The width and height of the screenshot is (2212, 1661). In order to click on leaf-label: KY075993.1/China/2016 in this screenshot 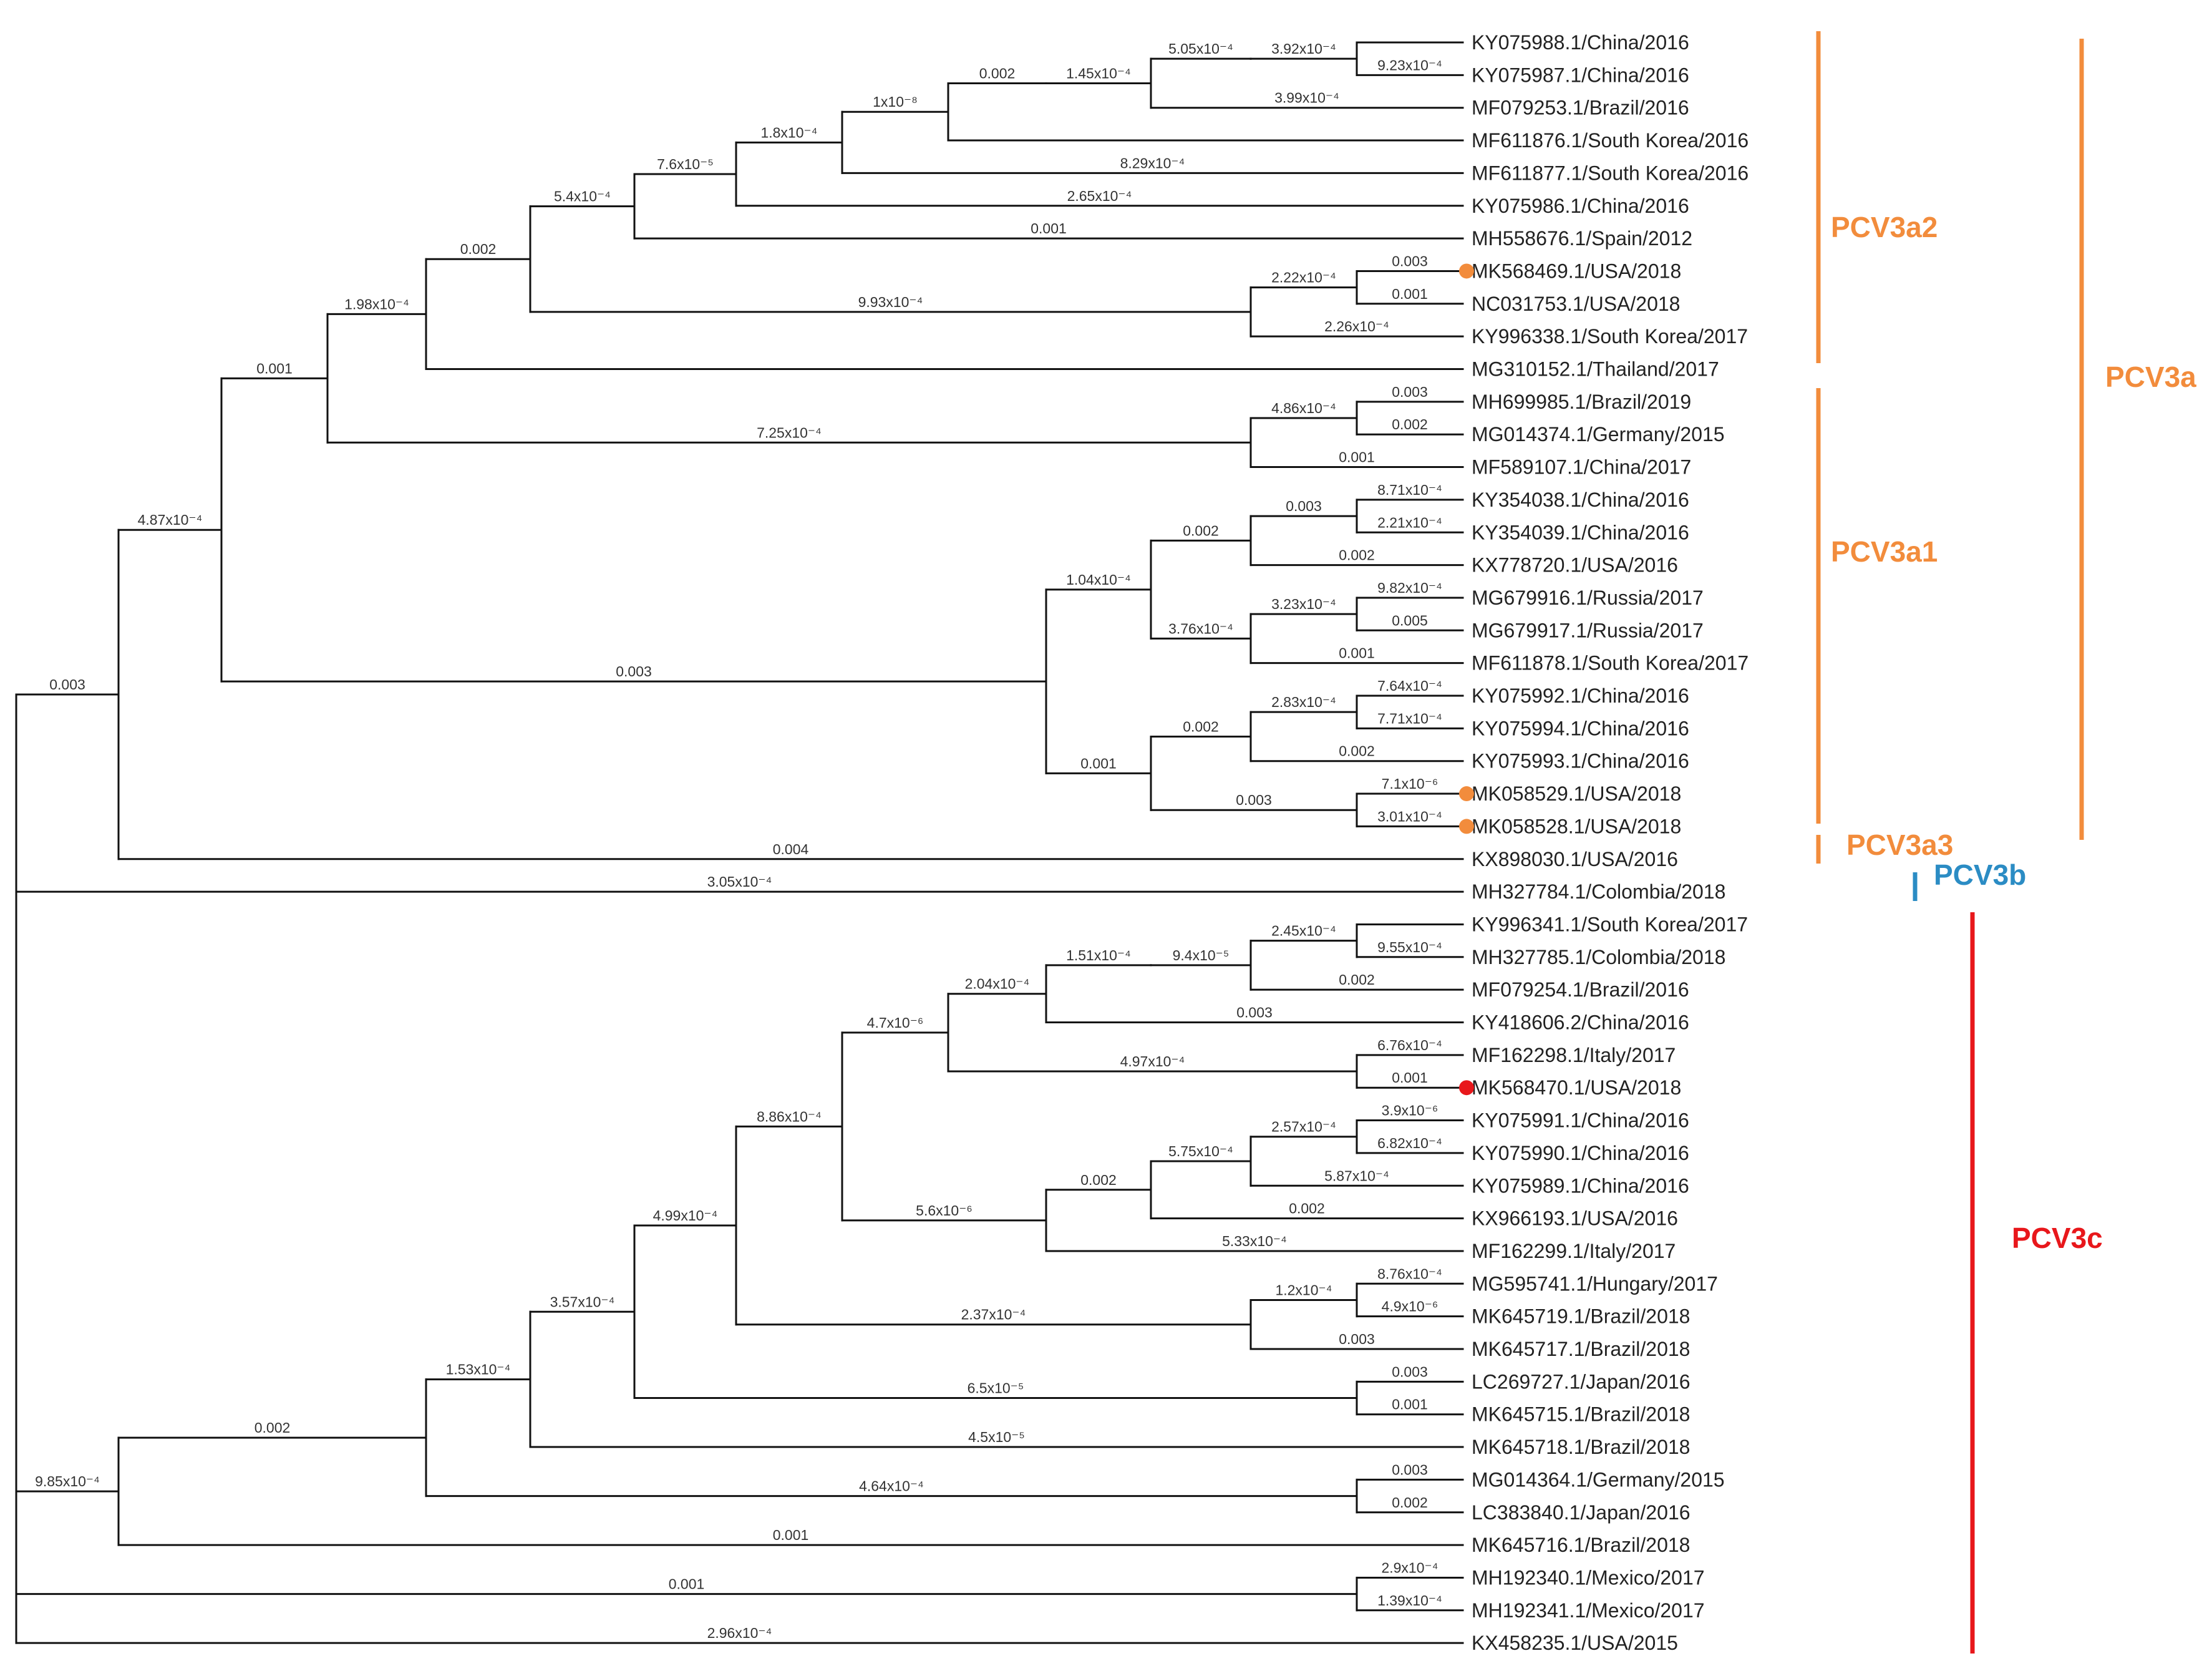, I will do `click(1580, 761)`.